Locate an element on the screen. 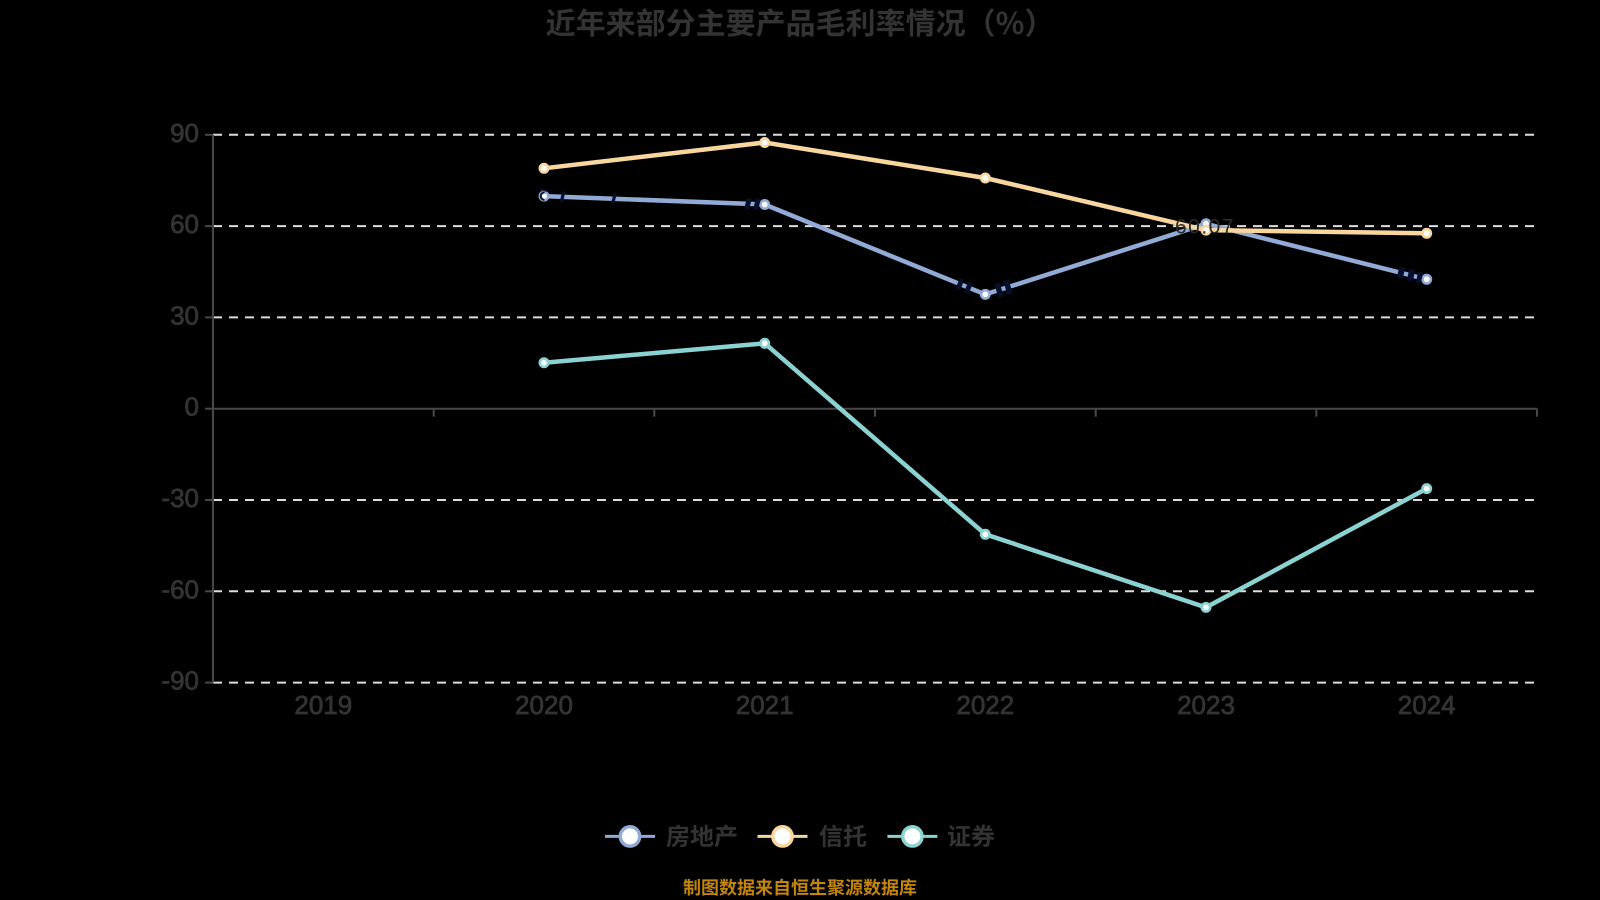  svg-text: 2021 is located at coordinates (765, 705).